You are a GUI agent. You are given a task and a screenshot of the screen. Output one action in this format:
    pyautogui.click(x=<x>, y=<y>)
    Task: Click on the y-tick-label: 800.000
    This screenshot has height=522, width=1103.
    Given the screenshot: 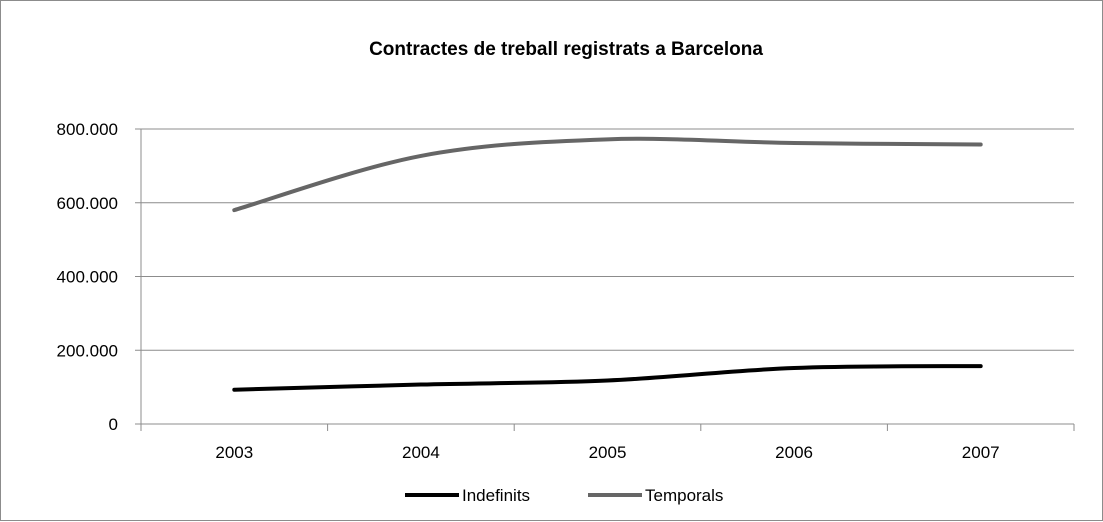 What is the action you would take?
    pyautogui.click(x=87, y=129)
    